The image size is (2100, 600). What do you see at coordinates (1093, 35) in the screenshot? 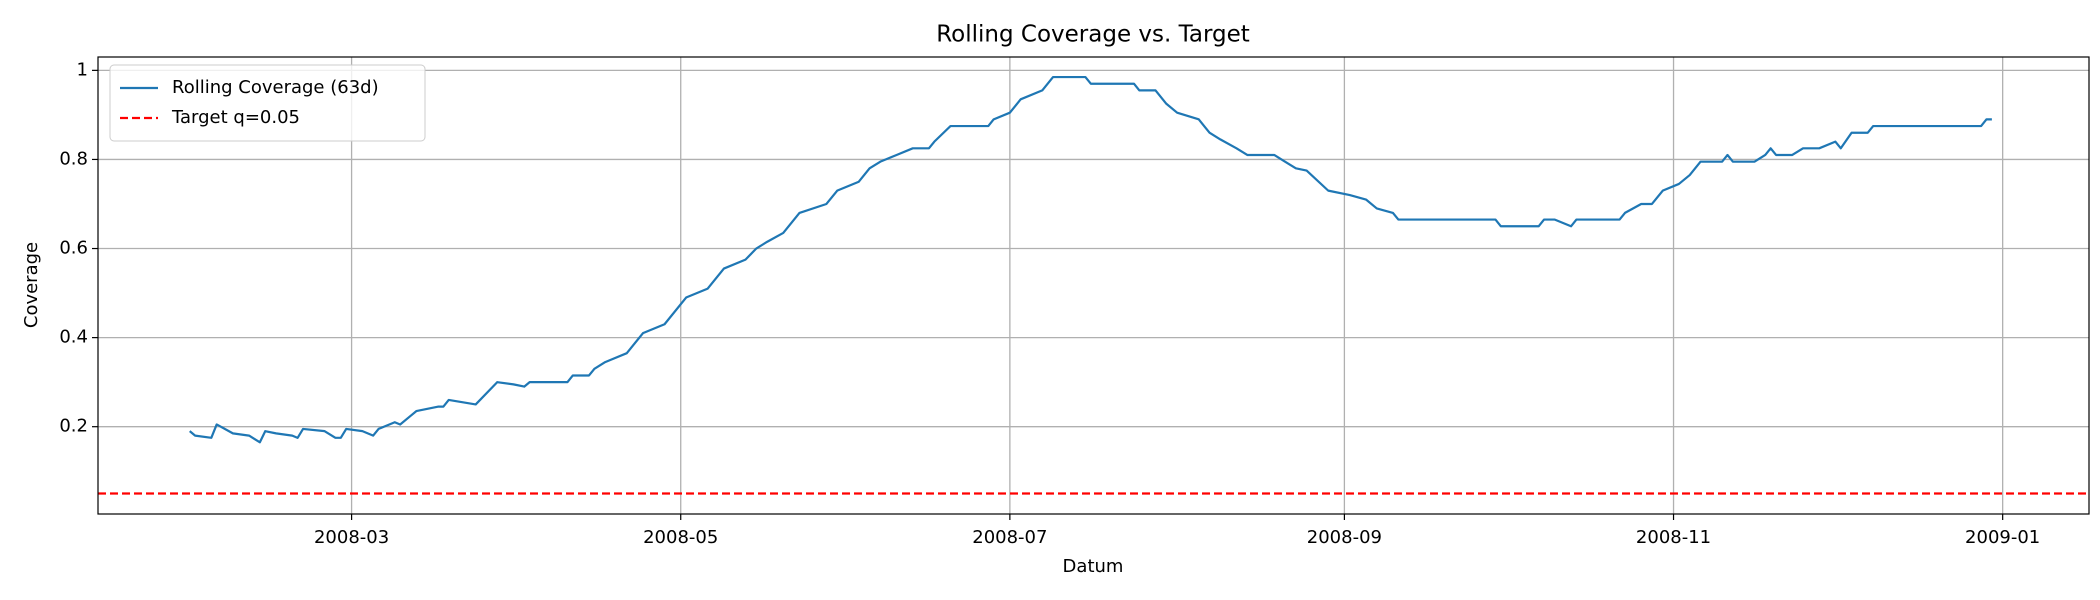
I see `chart-title: Rolling Coverage vs. Target` at bounding box center [1093, 35].